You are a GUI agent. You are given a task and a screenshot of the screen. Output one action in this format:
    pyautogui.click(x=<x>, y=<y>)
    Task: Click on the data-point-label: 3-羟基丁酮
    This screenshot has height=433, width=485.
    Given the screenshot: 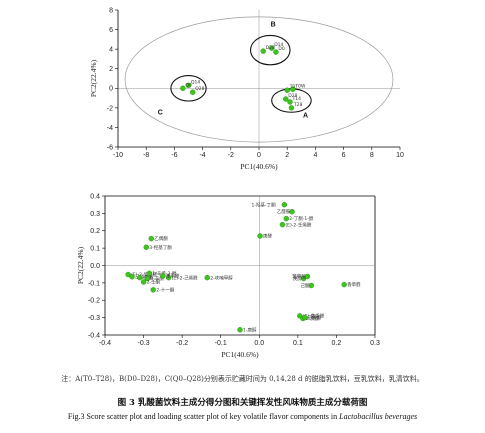 What is the action you would take?
    pyautogui.click(x=160, y=247)
    